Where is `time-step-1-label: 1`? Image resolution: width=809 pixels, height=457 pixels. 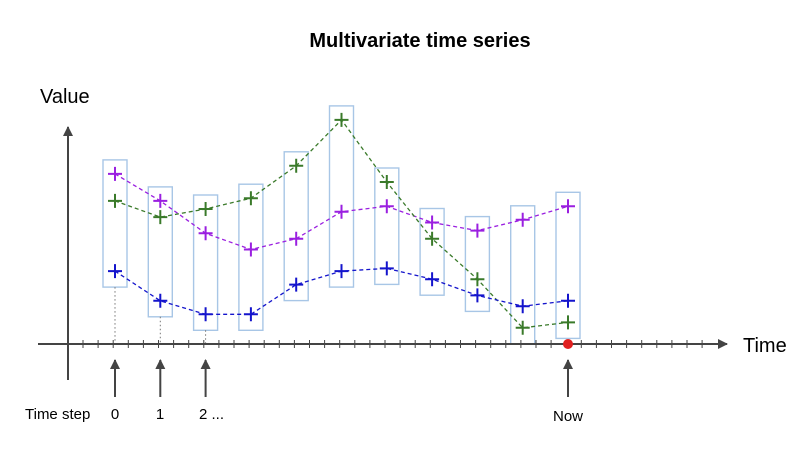 time-step-1-label: 1 is located at coordinates (160, 414).